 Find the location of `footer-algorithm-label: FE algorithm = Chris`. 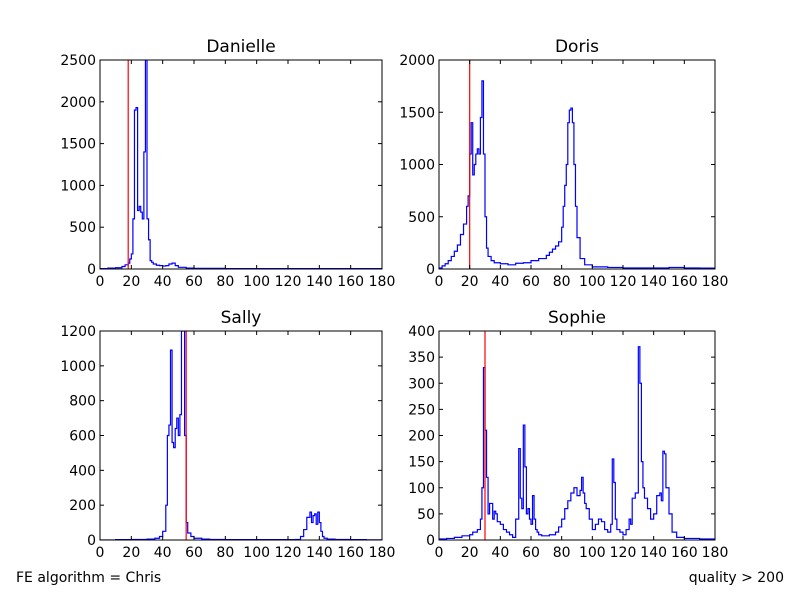

footer-algorithm-label: FE algorithm = Chris is located at coordinates (89, 578).